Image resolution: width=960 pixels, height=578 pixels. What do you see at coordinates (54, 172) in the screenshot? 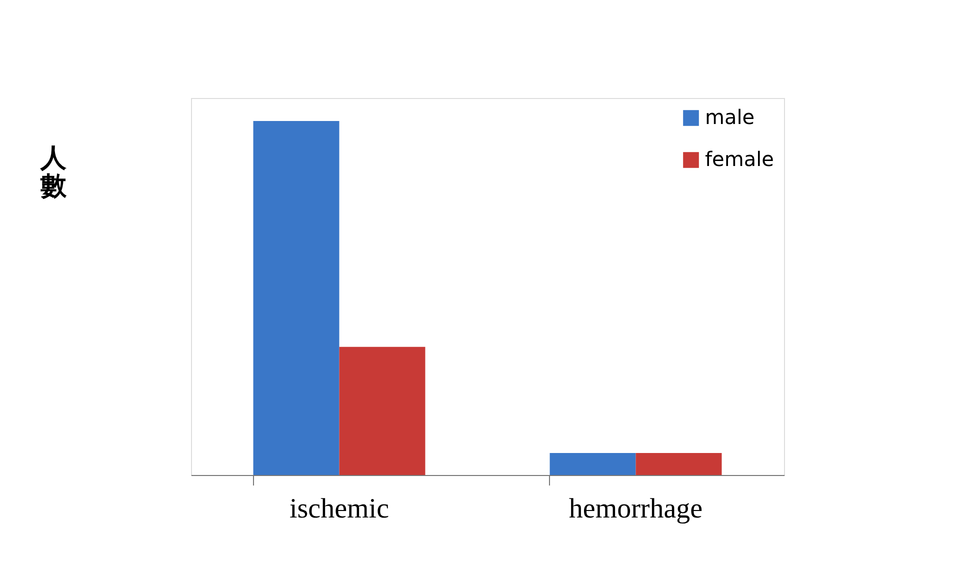
I see `y-axis-title: 人數` at bounding box center [54, 172].